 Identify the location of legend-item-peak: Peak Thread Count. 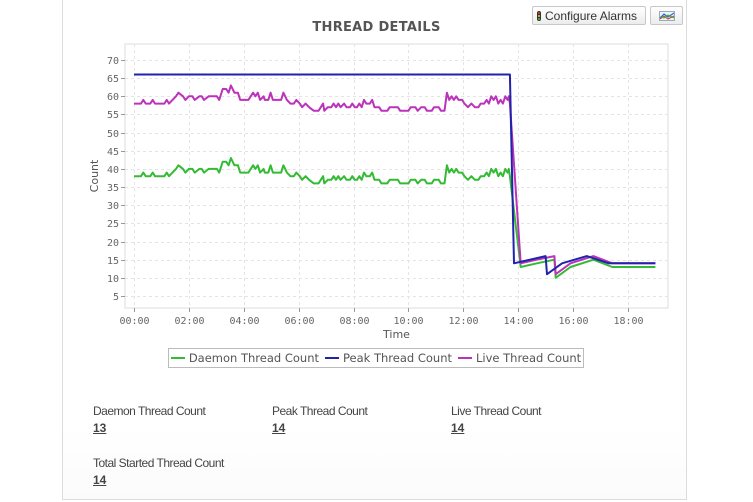
(388, 358).